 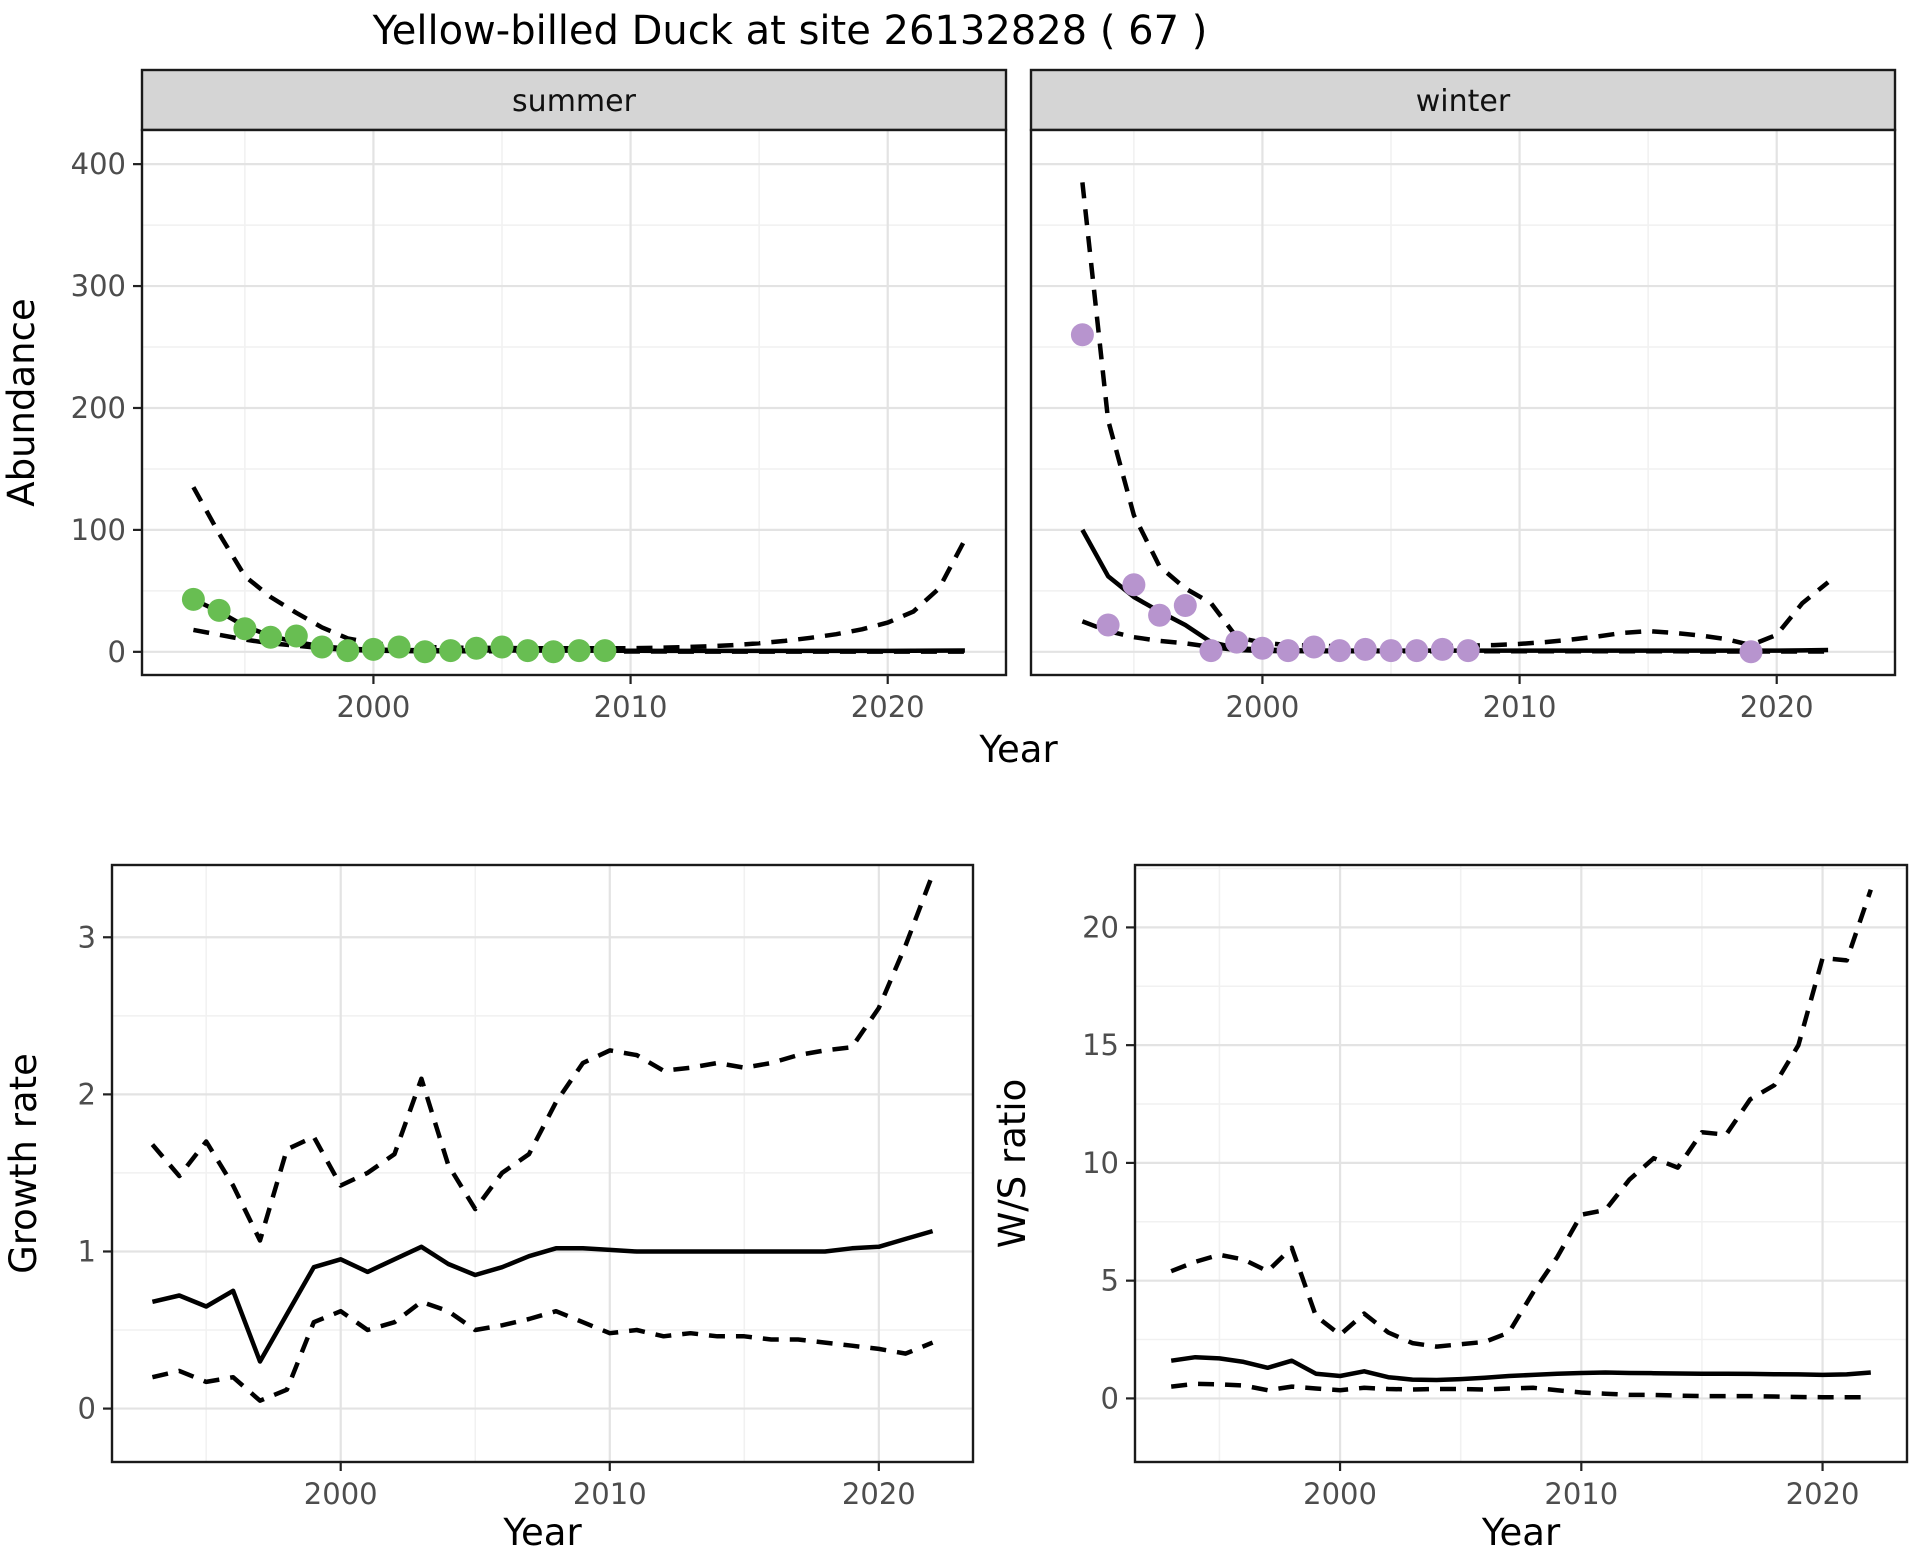 I want to click on y-tick-label: 20, so click(x=1100, y=927).